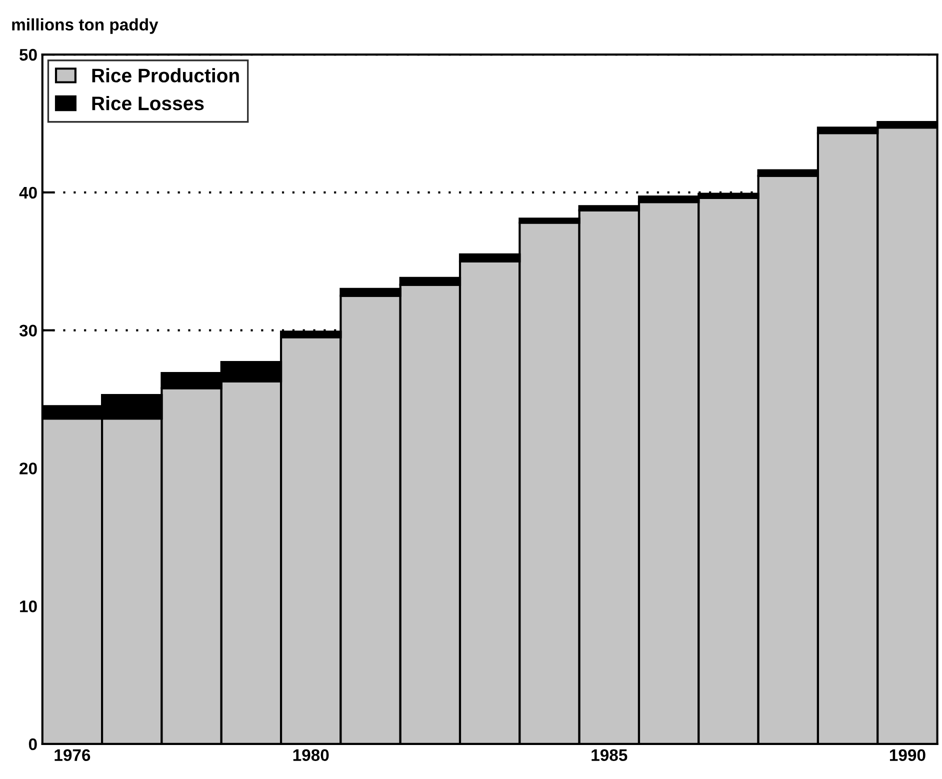 The image size is (942, 779). I want to click on y-tick-label: 30, so click(28, 330).